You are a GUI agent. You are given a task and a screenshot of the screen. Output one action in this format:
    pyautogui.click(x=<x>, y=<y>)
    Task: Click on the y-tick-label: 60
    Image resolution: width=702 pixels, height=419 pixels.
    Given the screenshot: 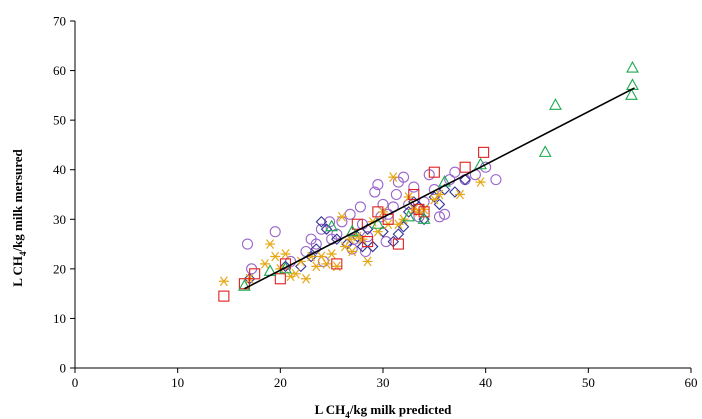 What is the action you would take?
    pyautogui.click(x=59, y=70)
    